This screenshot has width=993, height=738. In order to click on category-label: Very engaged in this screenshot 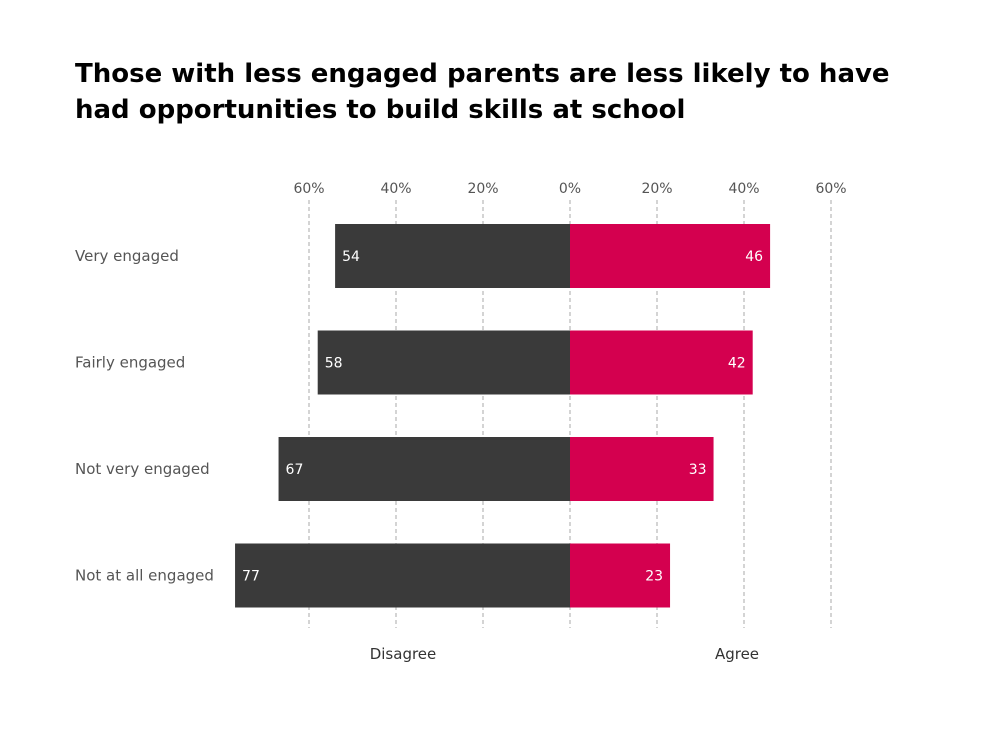, I will do `click(127, 256)`.